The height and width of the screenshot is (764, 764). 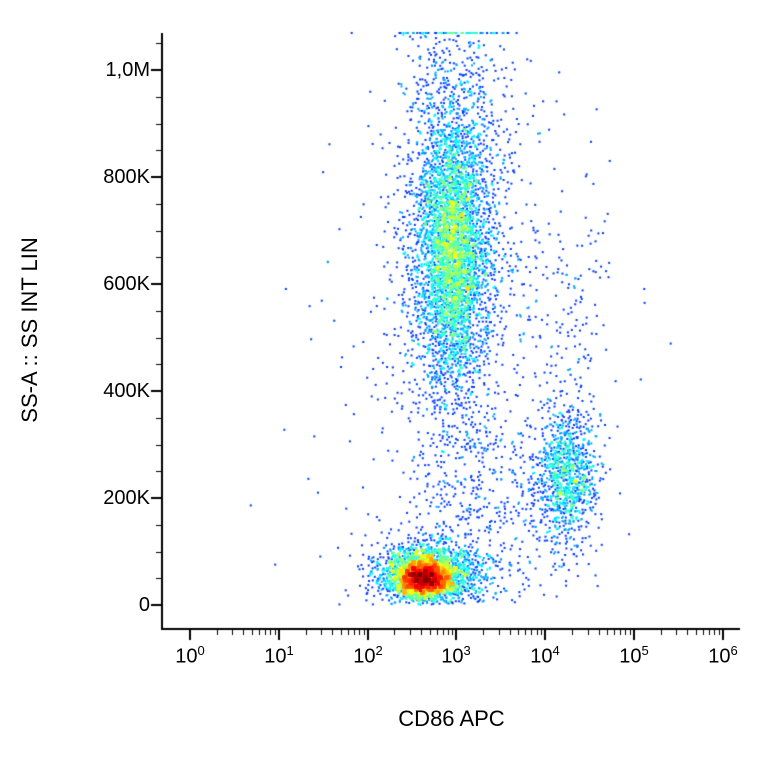 I want to click on x-tick-label: 10², so click(x=367, y=656).